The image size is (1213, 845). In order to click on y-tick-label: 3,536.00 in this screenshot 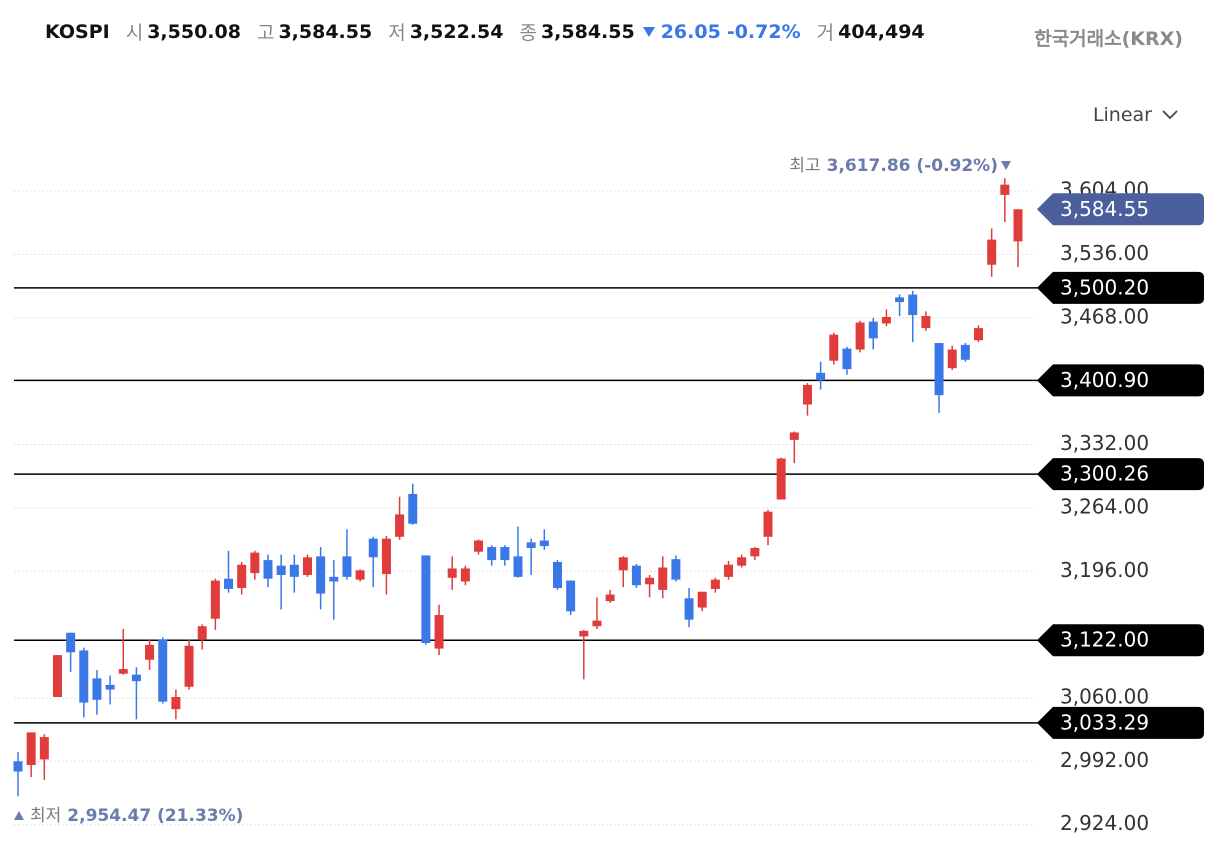, I will do `click(1104, 253)`.